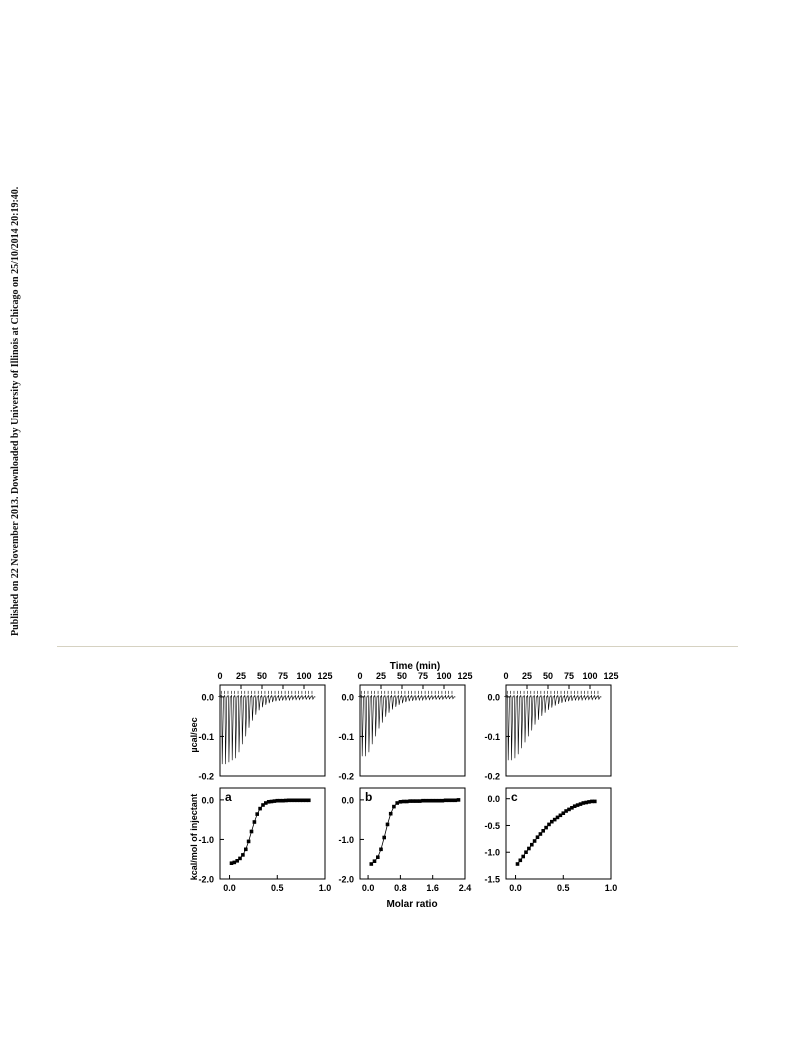  I want to click on panel-letter: b, so click(368, 797).